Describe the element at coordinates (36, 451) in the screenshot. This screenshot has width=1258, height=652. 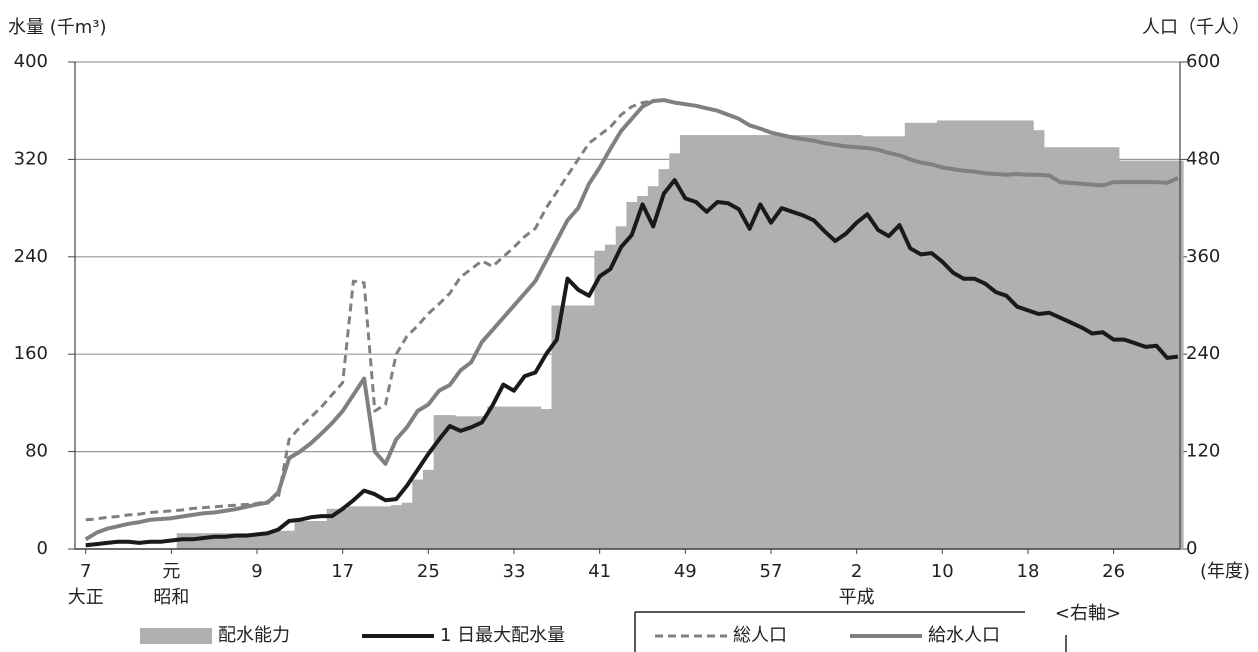
I see `y-tick-label: 80` at that location.